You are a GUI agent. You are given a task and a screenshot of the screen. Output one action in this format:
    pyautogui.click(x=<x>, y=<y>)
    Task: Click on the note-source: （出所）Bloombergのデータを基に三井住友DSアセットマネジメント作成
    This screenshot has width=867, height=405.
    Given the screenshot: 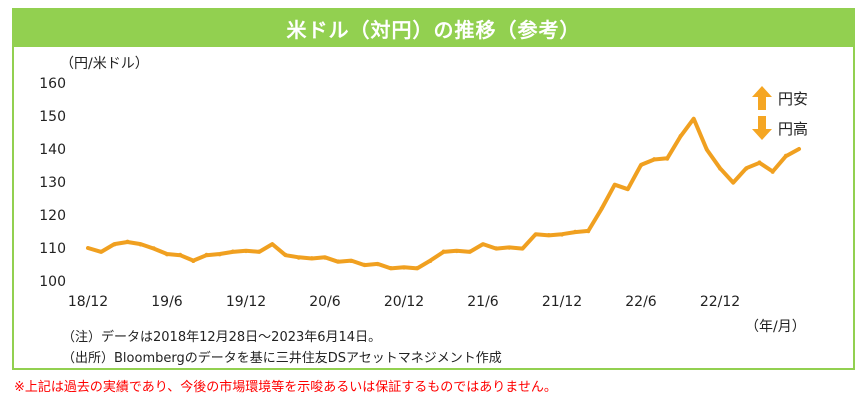 What is the action you would take?
    pyautogui.click(x=282, y=358)
    